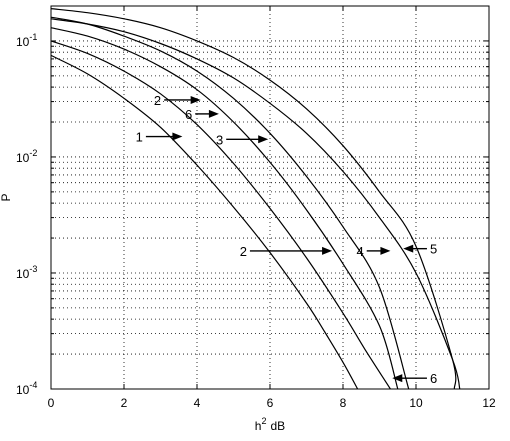 The height and width of the screenshot is (441, 510). Describe the element at coordinates (270, 424) in the screenshot. I see `x-axis-label: h2 dB` at that location.